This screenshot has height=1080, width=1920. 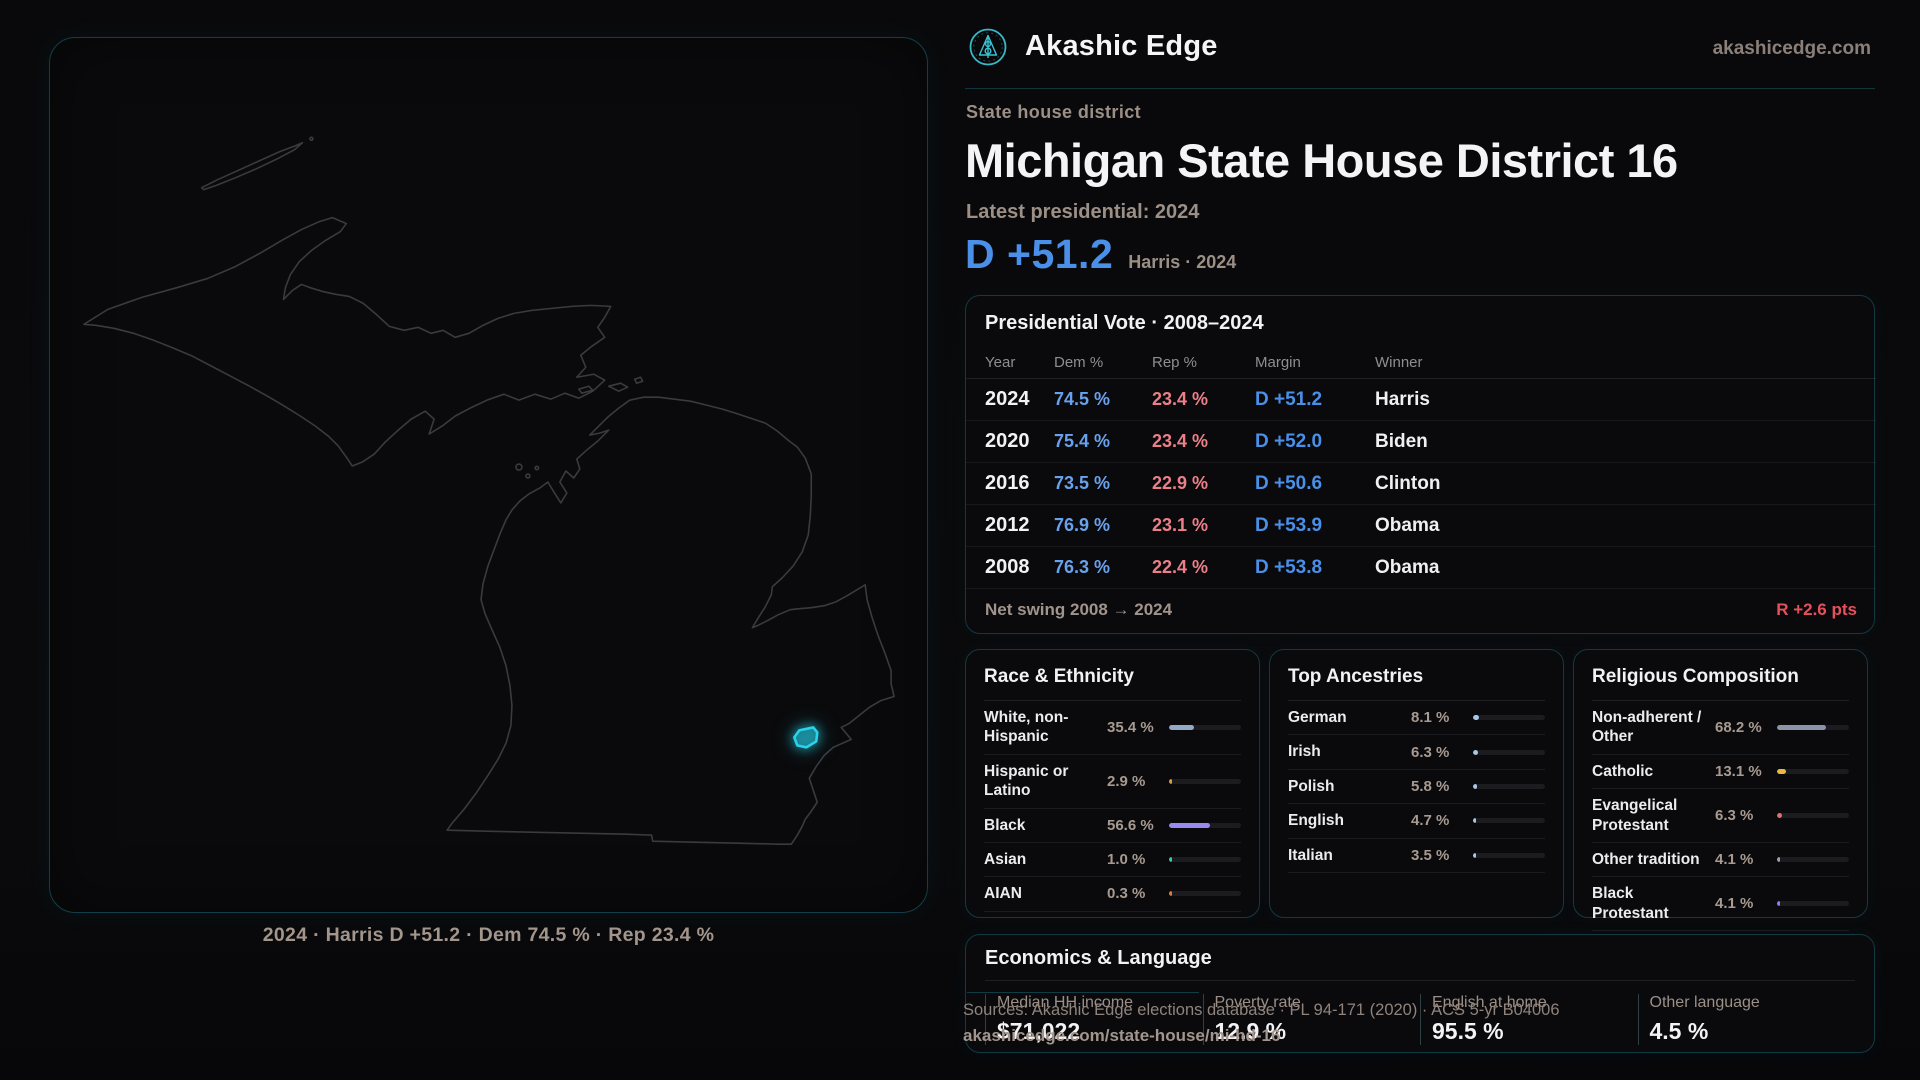 I want to click on demo-row: Asian 1.0 %, so click(x=1112, y=860).